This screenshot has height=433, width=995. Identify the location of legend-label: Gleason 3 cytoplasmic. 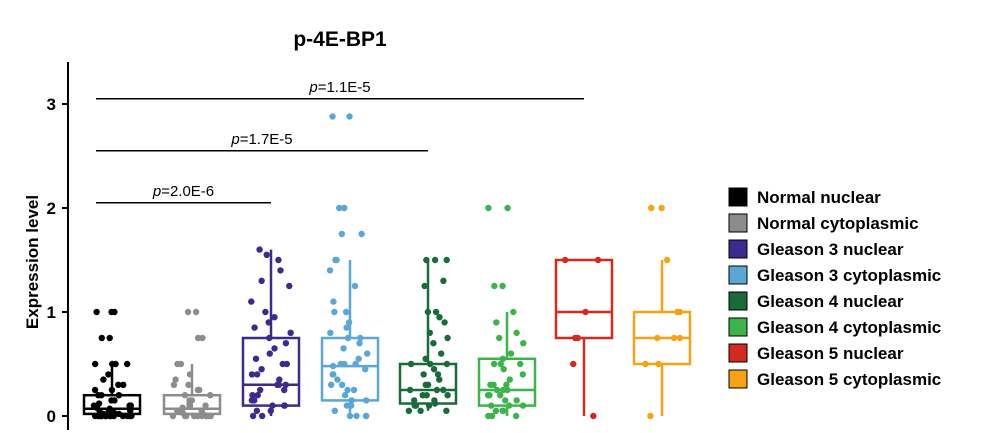
(849, 275).